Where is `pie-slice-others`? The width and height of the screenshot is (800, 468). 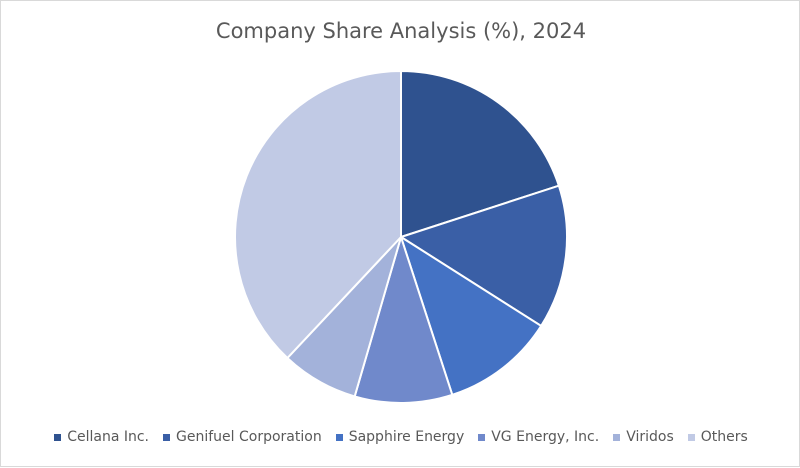
pie-slice-others is located at coordinates (318, 214).